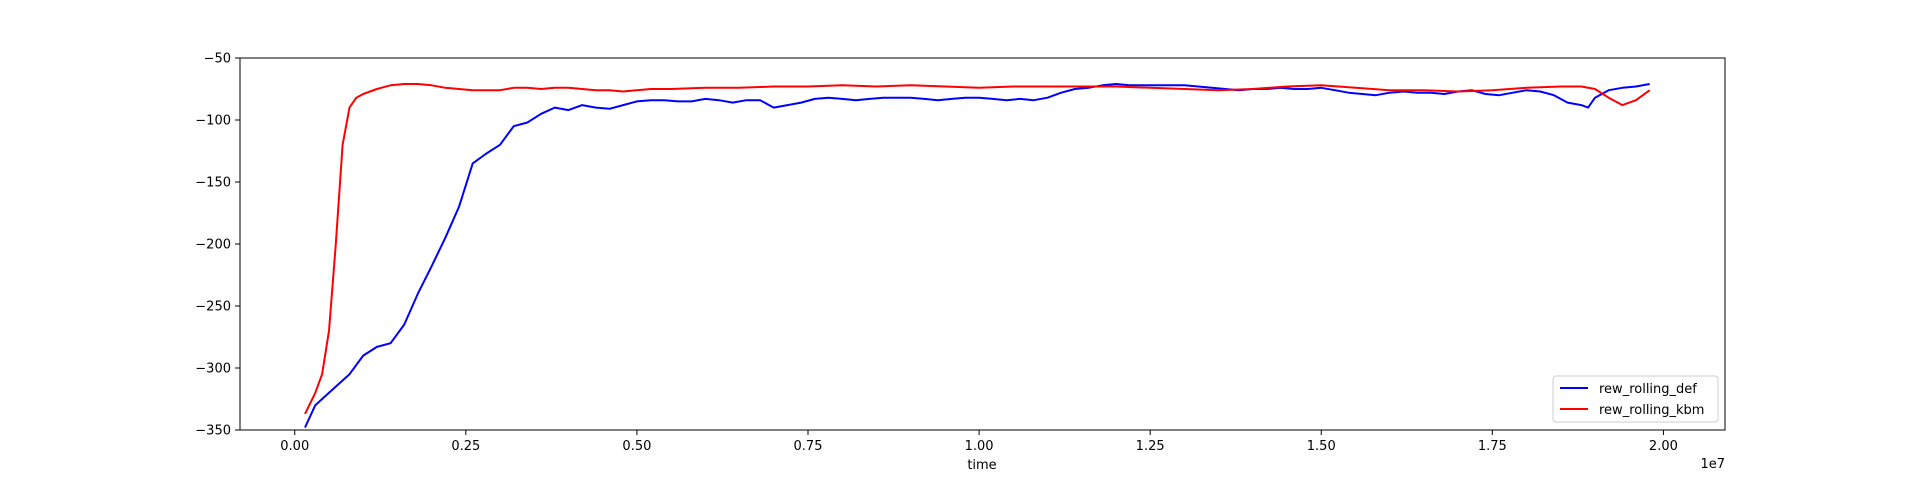 The width and height of the screenshot is (1905, 480). Describe the element at coordinates (981, 465) in the screenshot. I see `x-axis-label: time` at that location.